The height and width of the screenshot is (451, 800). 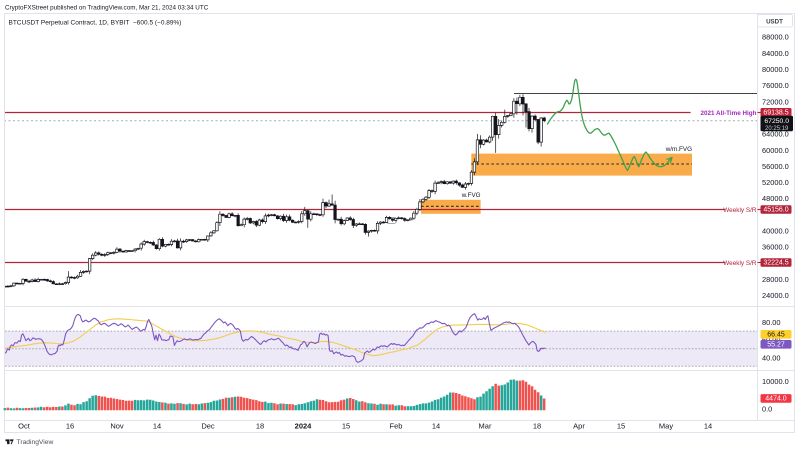 I want to click on svg-text: 10000.0, so click(x=775, y=381).